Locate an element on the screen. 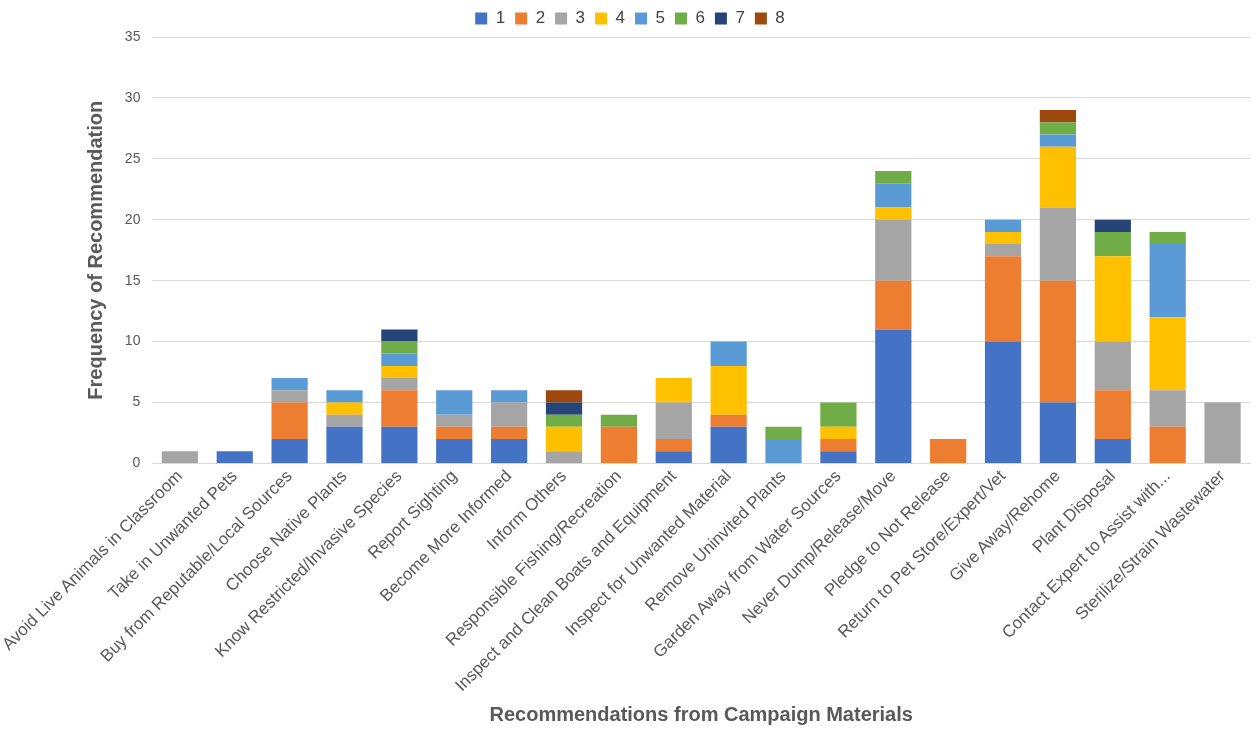  y-tick-label: 15 is located at coordinates (132, 279).